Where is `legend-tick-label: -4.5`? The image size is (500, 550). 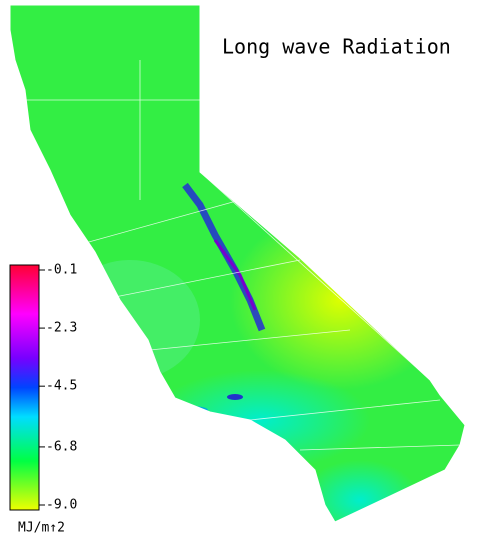
legend-tick-label: -4.5 is located at coordinates (61, 386).